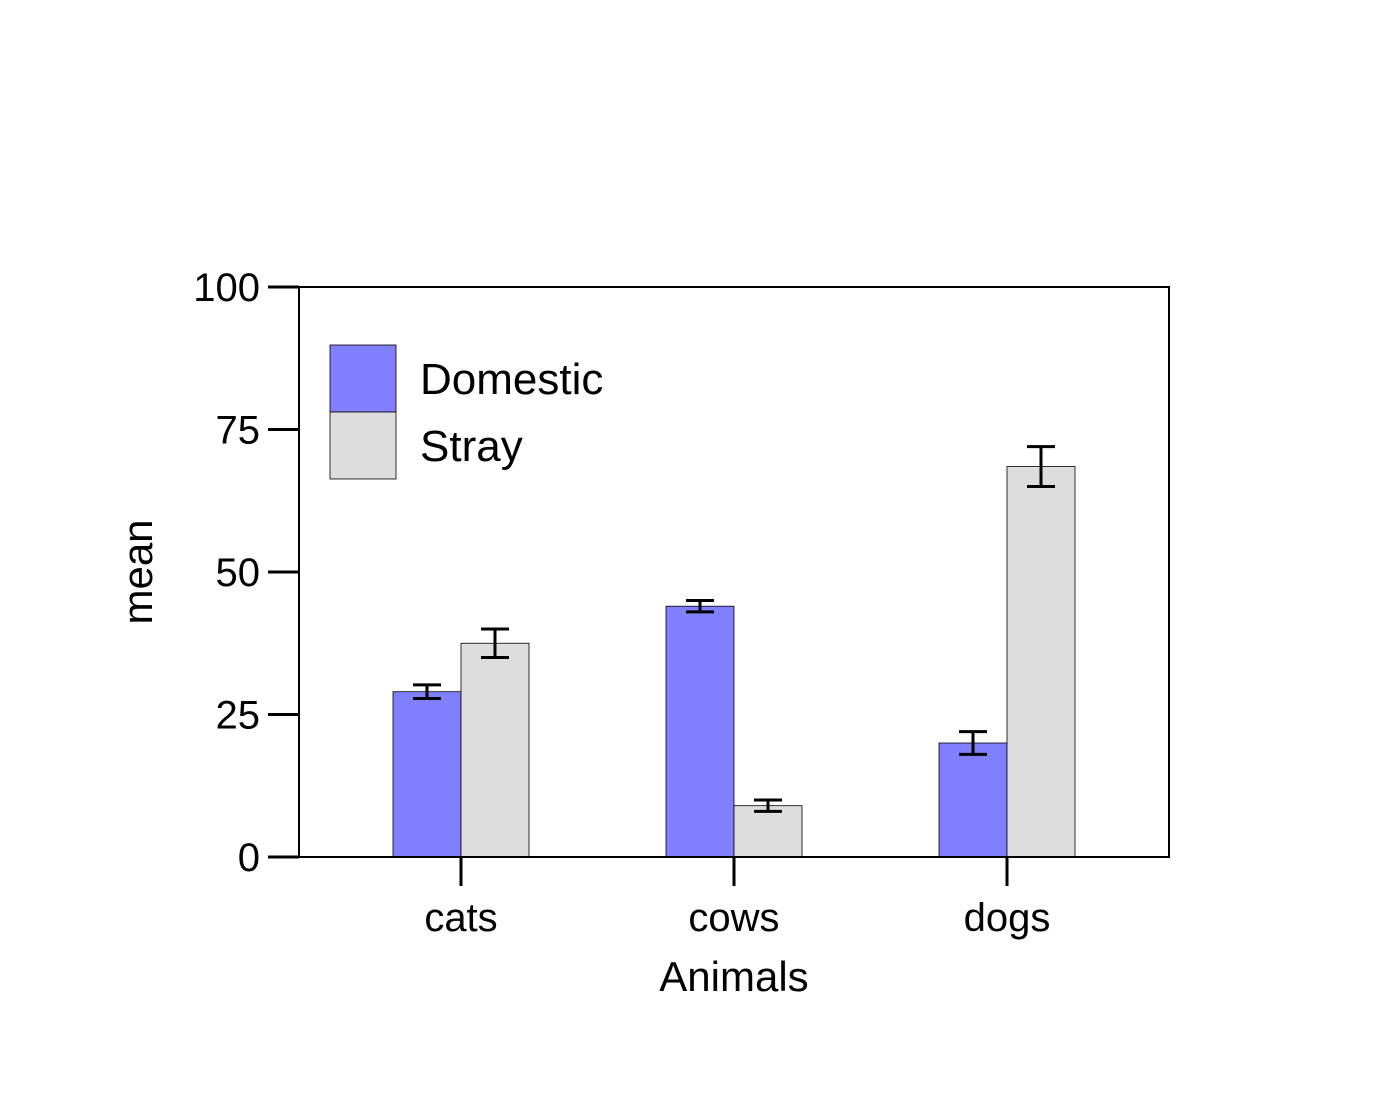  I want to click on y-tick-label: 0, so click(249, 858).